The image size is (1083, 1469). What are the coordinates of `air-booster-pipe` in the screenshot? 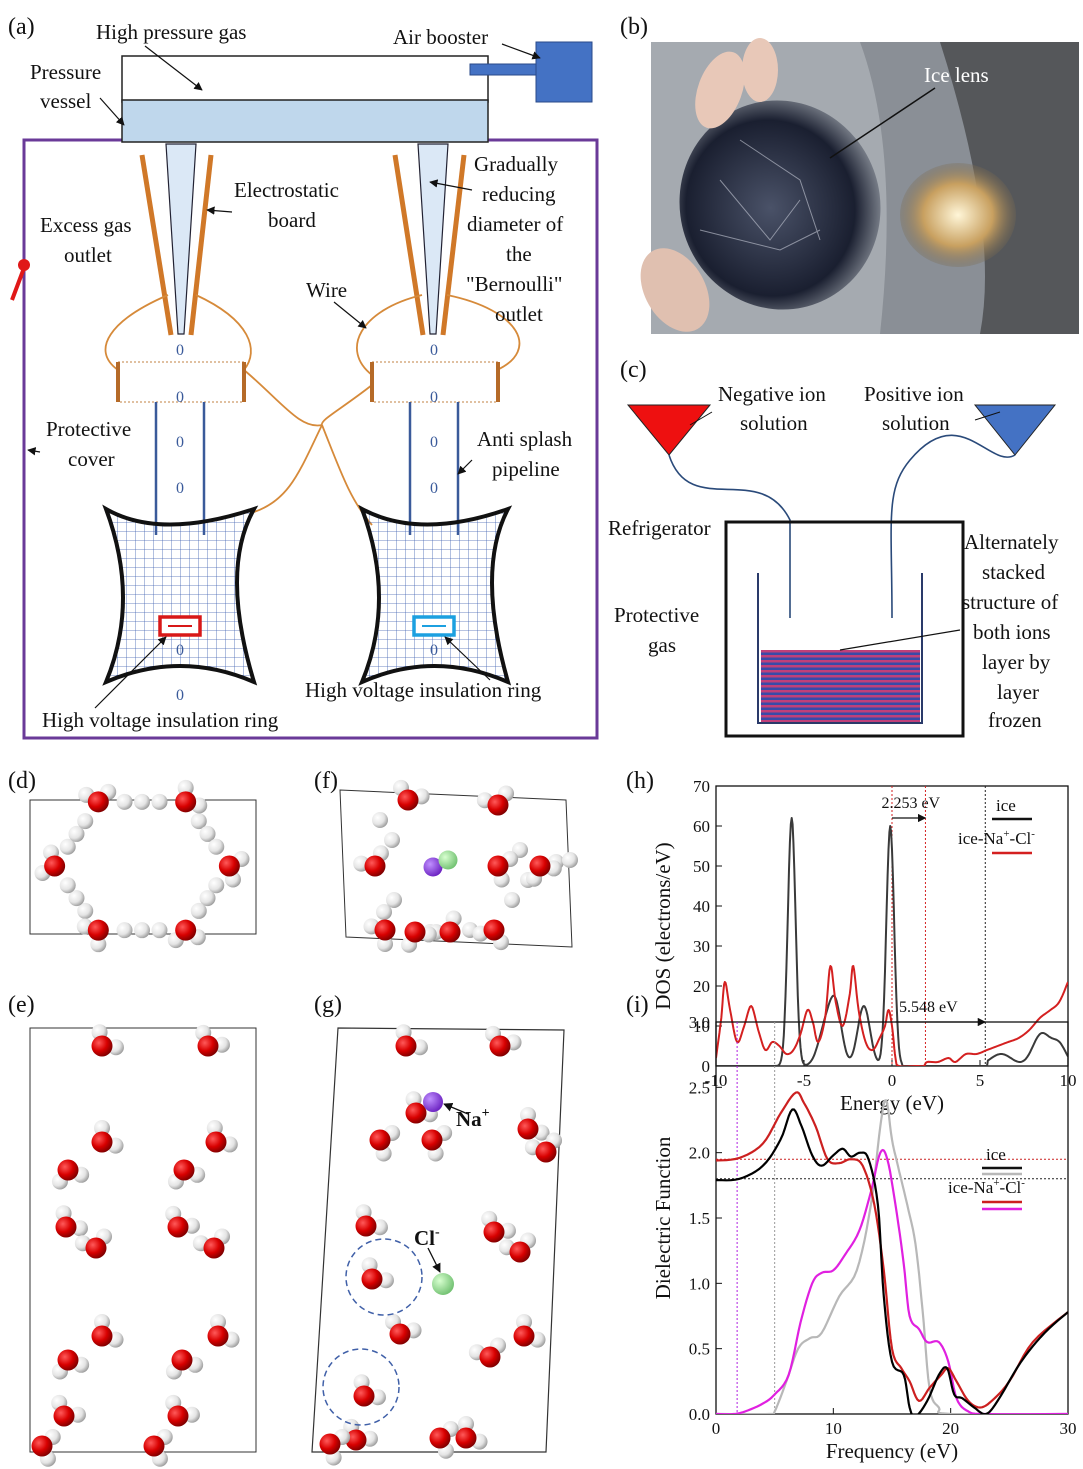 It's located at (503, 69).